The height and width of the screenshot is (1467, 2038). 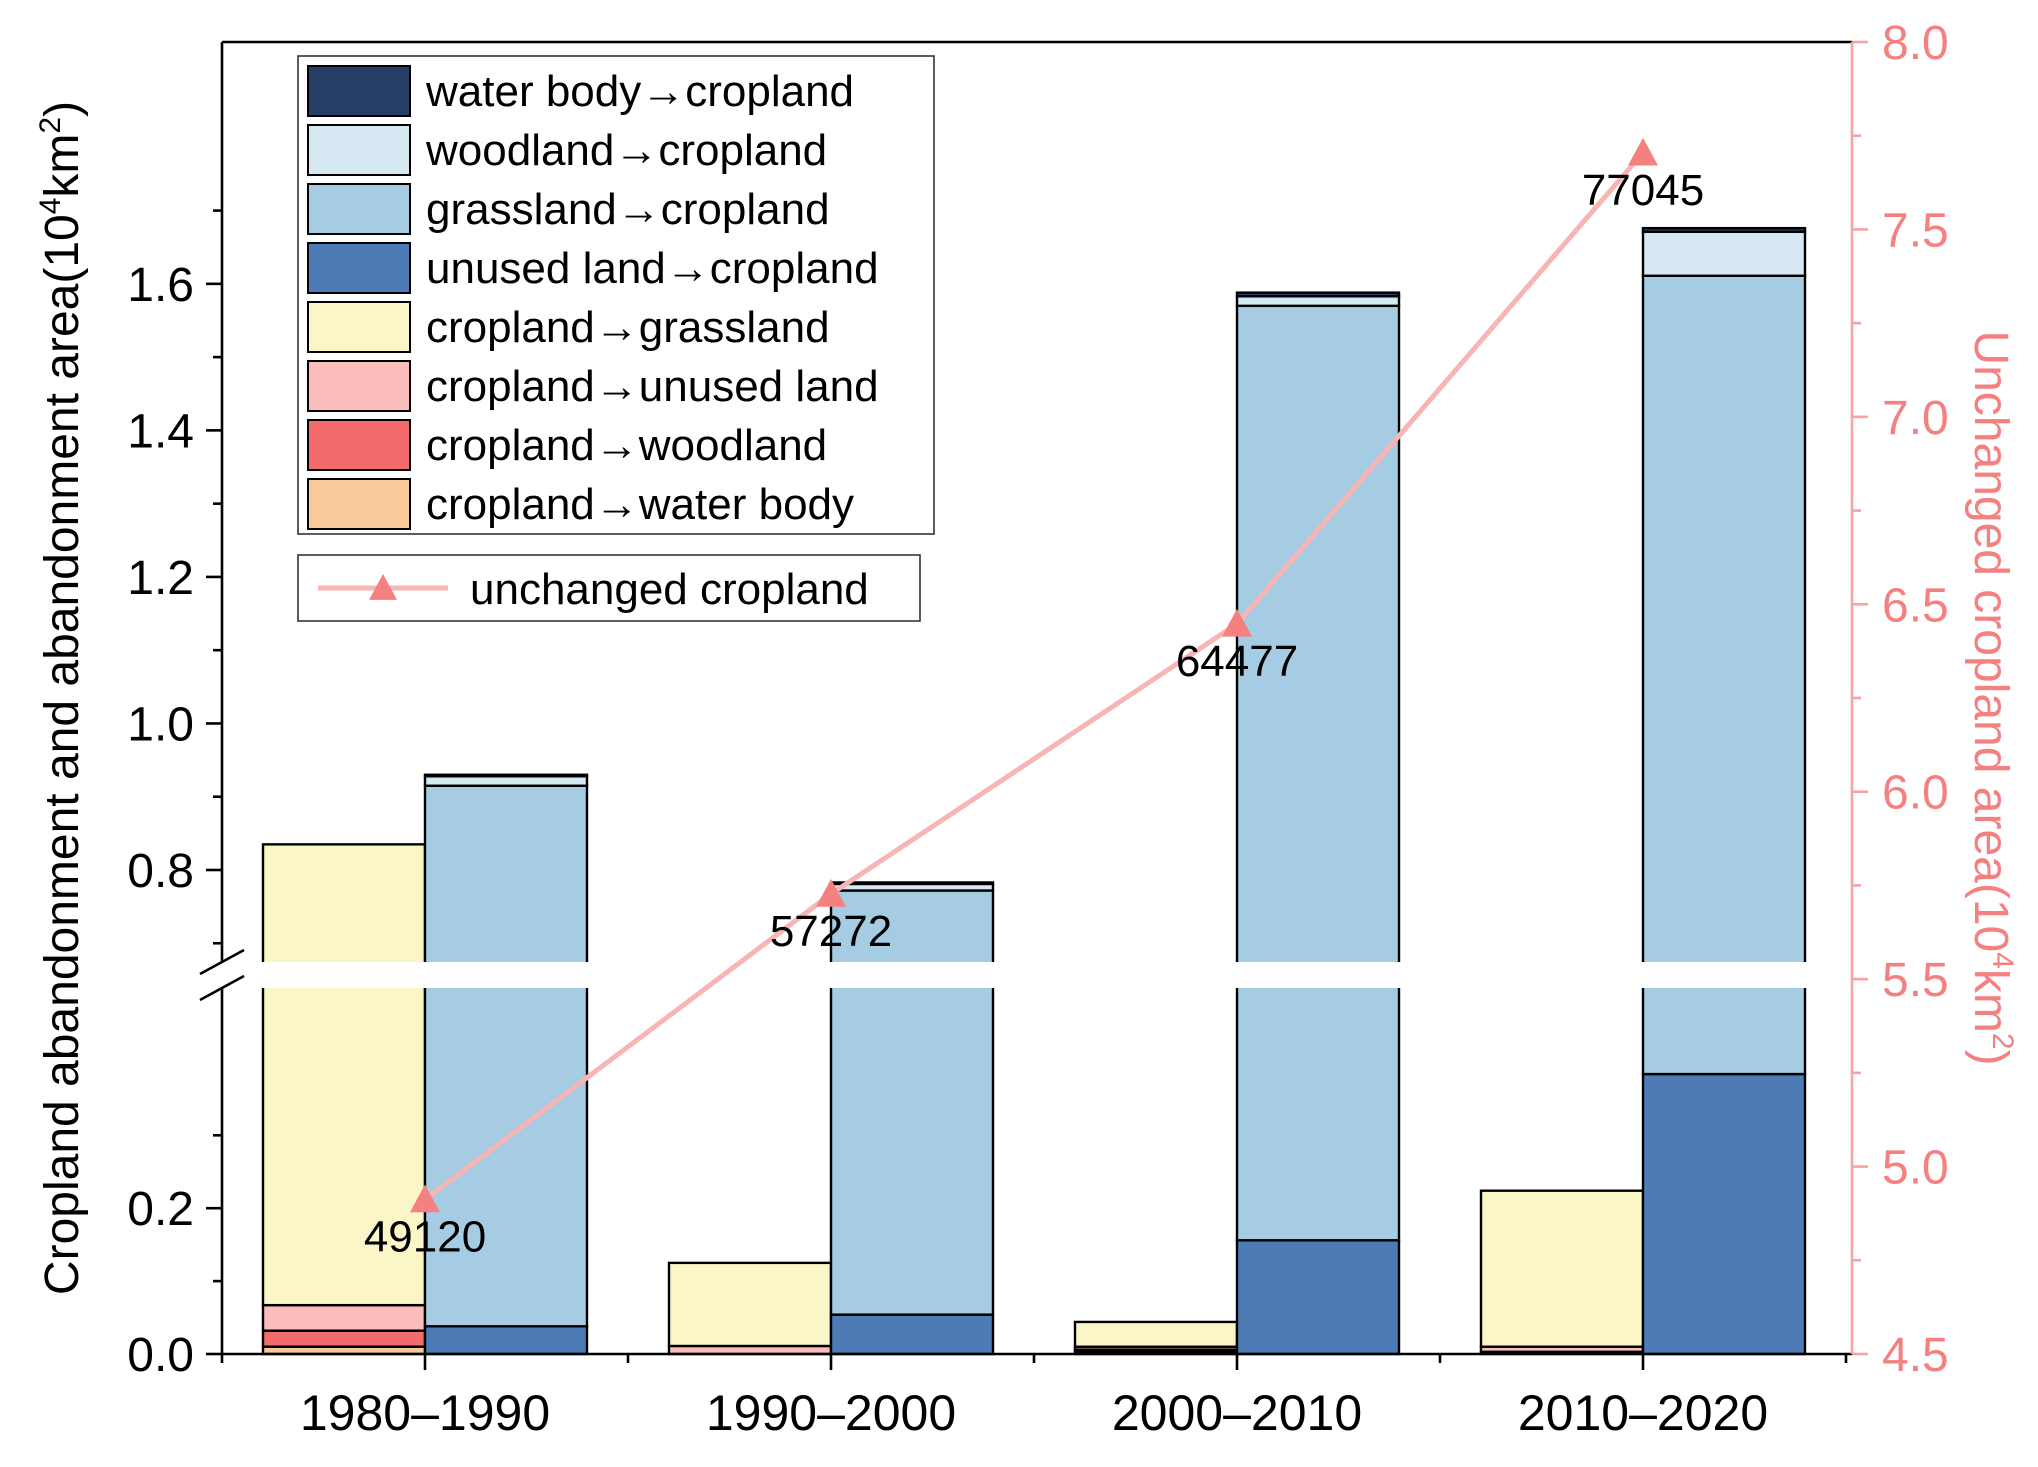 I want to click on x-tick-label: 2010–2020, so click(x=1643, y=1413).